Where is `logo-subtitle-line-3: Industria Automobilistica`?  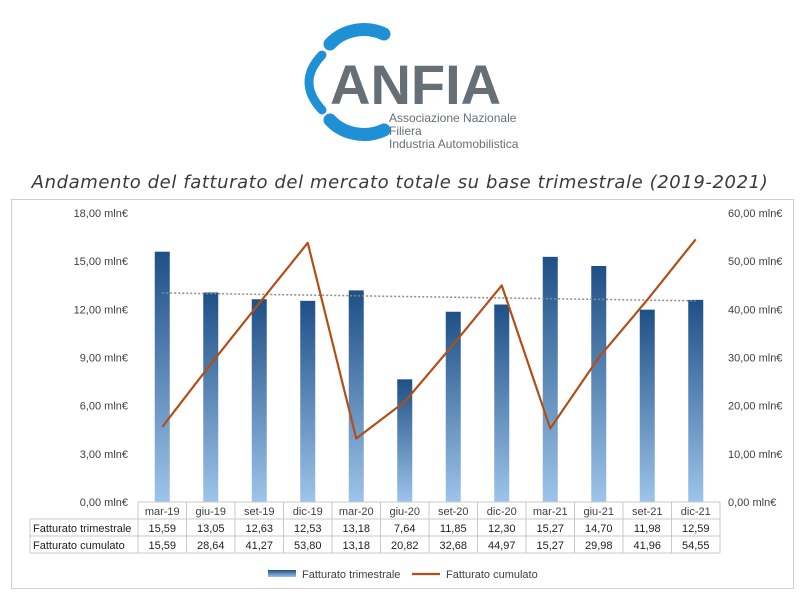 logo-subtitle-line-3: Industria Automobilistica is located at coordinates (454, 144).